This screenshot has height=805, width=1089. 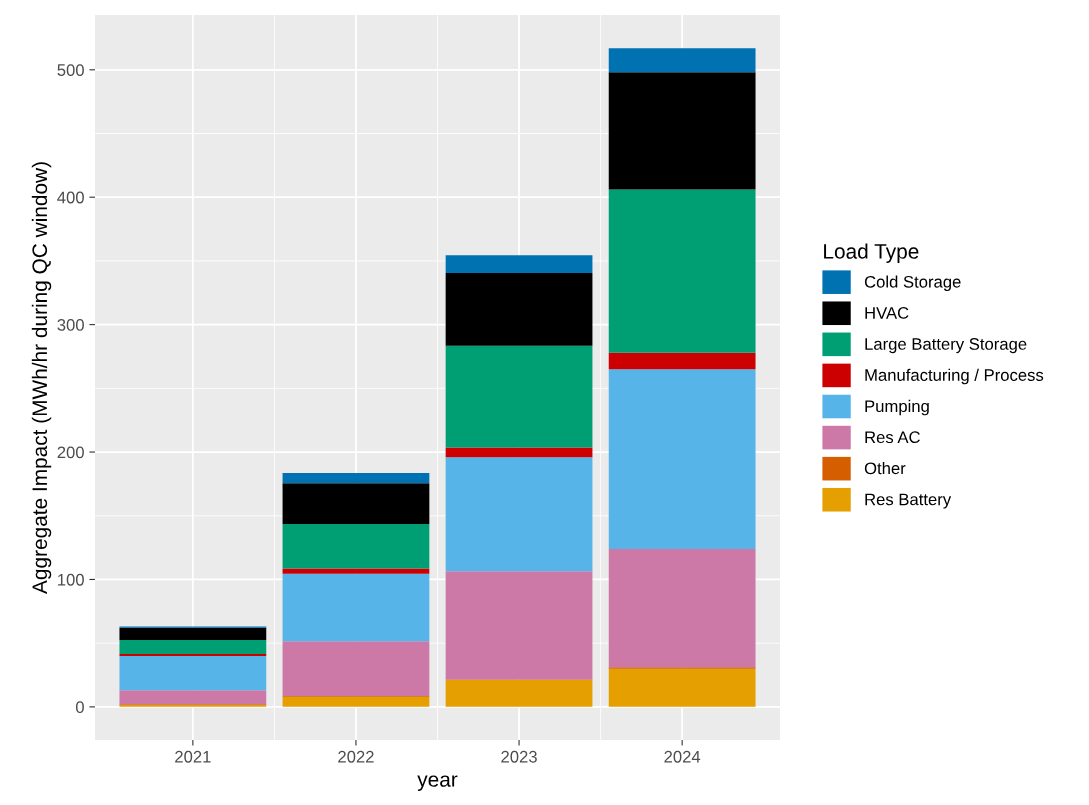 What do you see at coordinates (871, 253) in the screenshot?
I see `legend-title: Load Type` at bounding box center [871, 253].